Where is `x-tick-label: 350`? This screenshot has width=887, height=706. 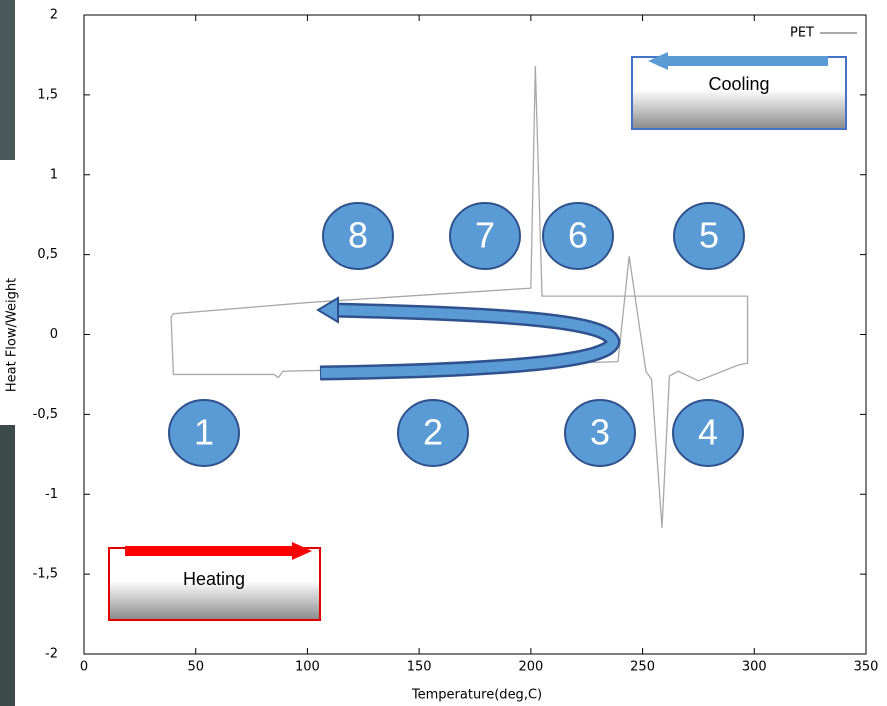
x-tick-label: 350 is located at coordinates (866, 667).